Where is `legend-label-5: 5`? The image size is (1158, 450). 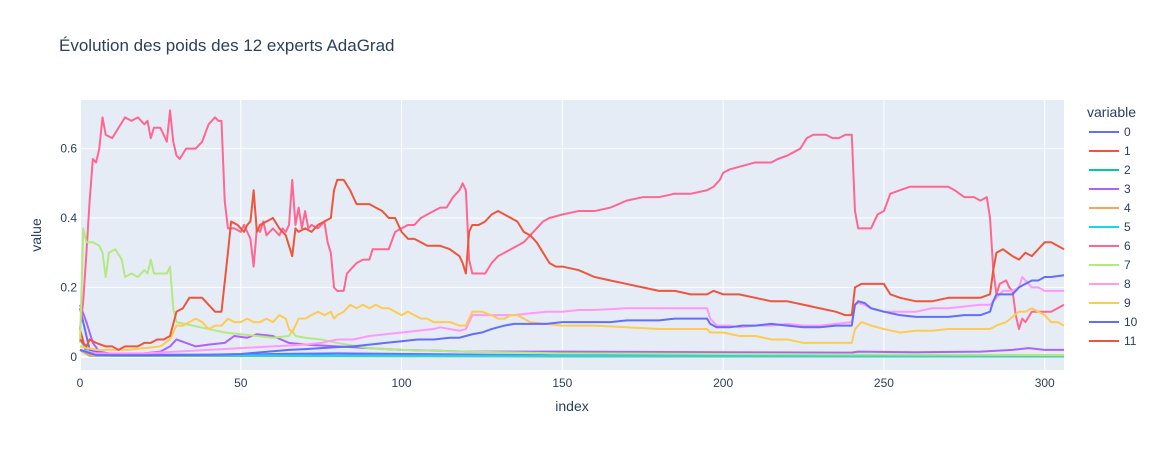
legend-label-5: 5 is located at coordinates (1127, 227).